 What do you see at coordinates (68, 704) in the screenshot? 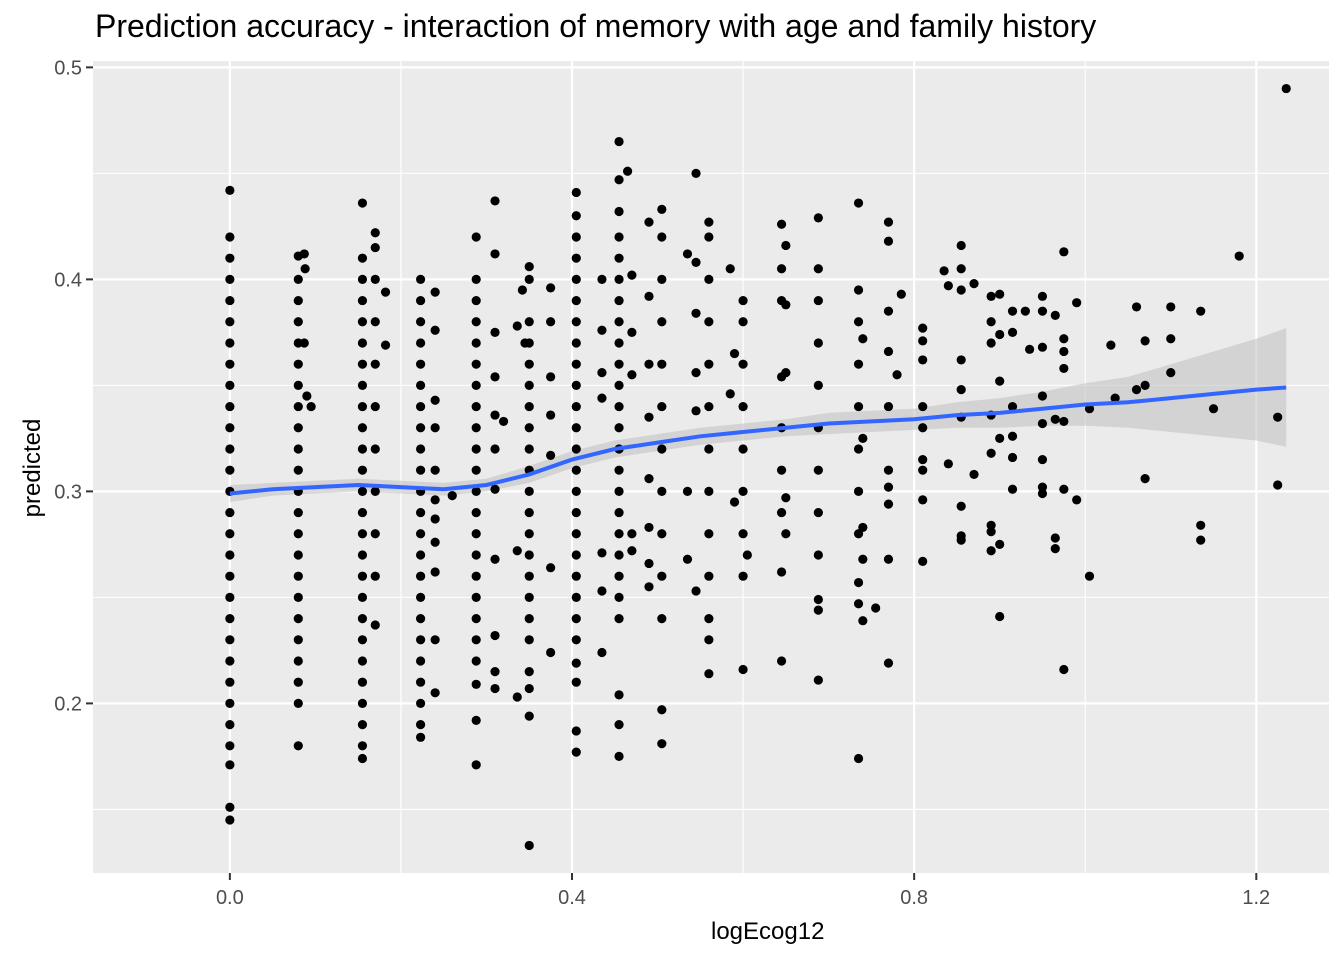
I see `y-tick-label: 0.2` at bounding box center [68, 704].